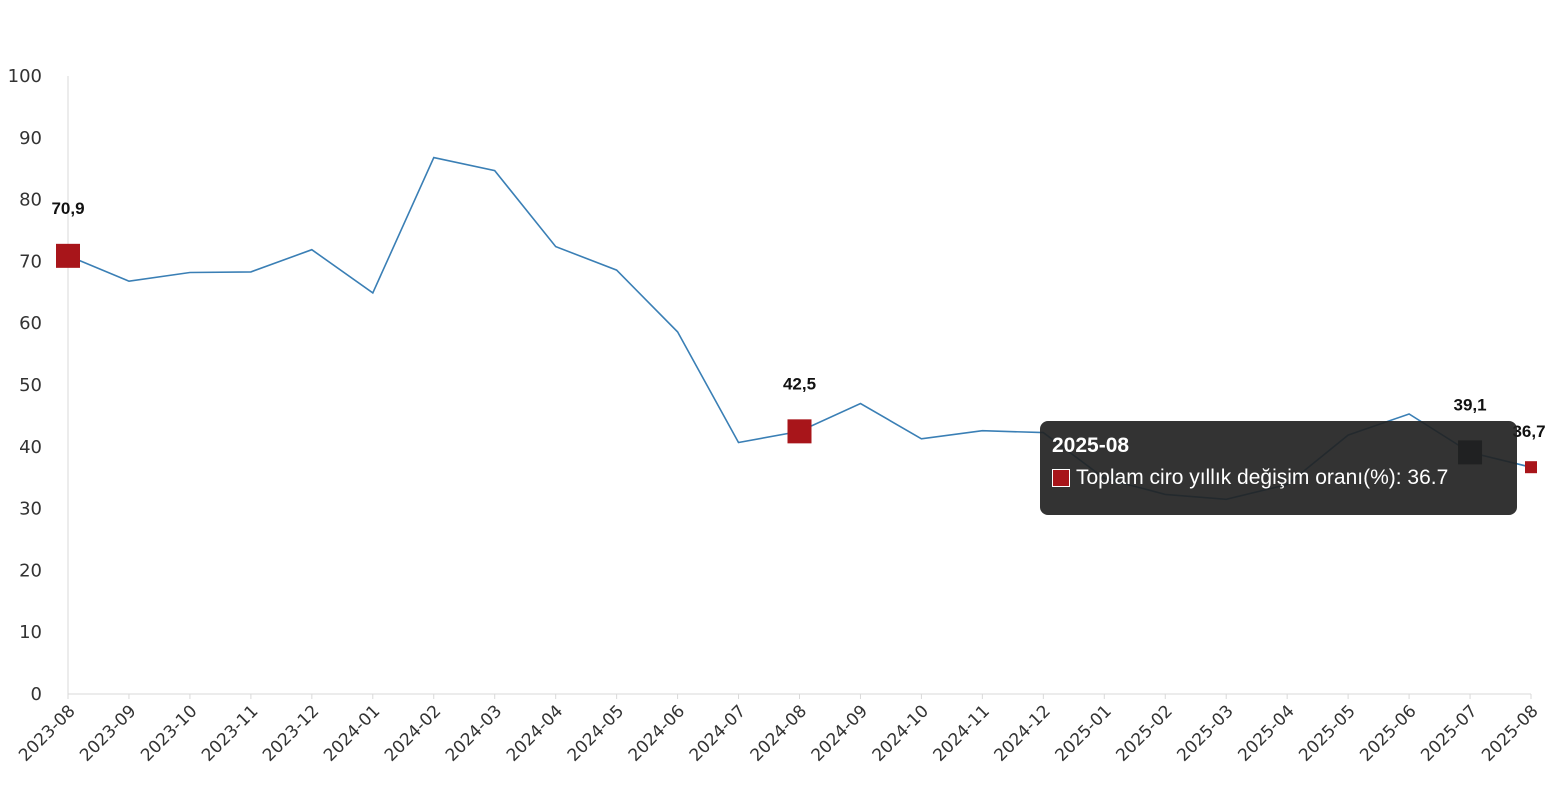  Describe the element at coordinates (1061, 478) in the screenshot. I see `tooltip-series-swatch` at that location.